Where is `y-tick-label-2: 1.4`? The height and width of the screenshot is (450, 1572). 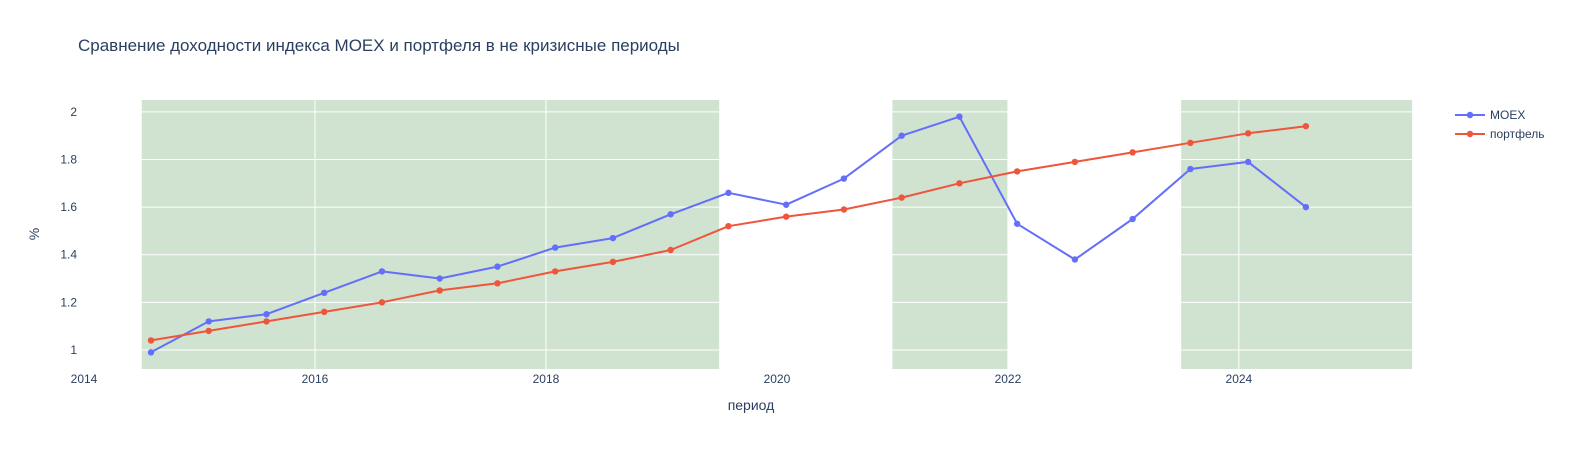 y-tick-label-2: 1.4 is located at coordinates (68, 255).